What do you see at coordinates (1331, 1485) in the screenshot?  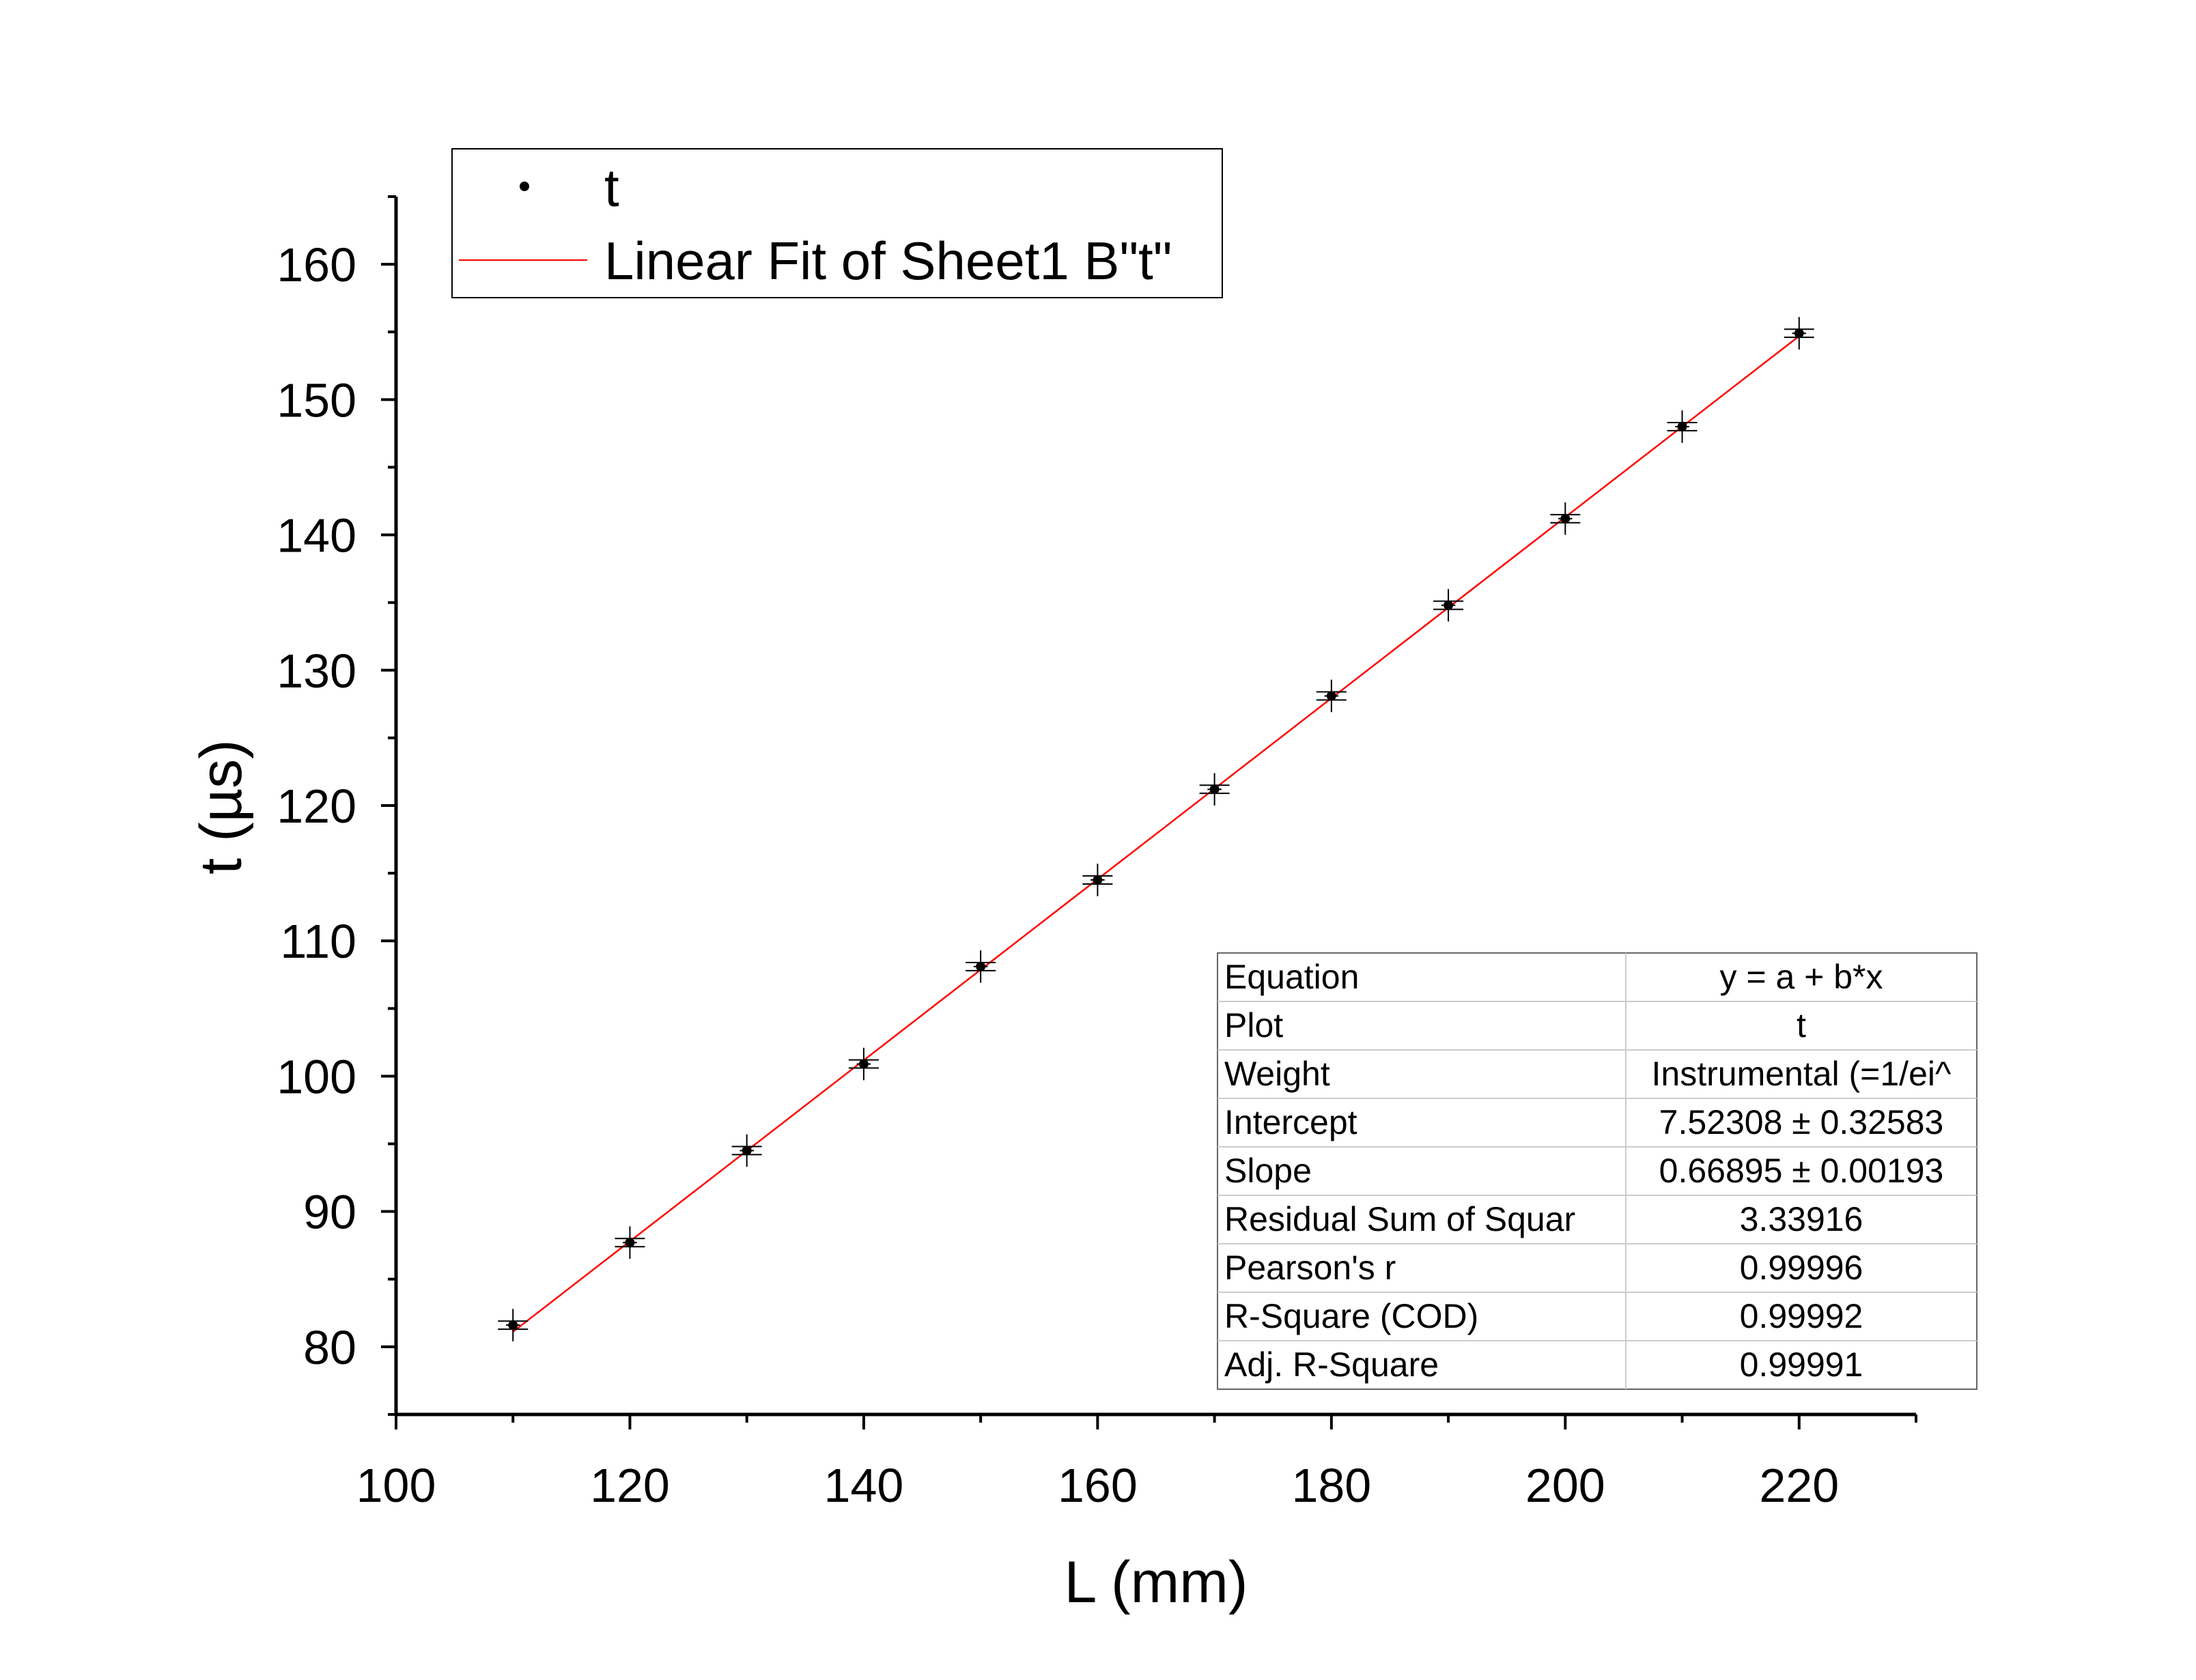 I see `x-tick-label: 180` at bounding box center [1331, 1485].